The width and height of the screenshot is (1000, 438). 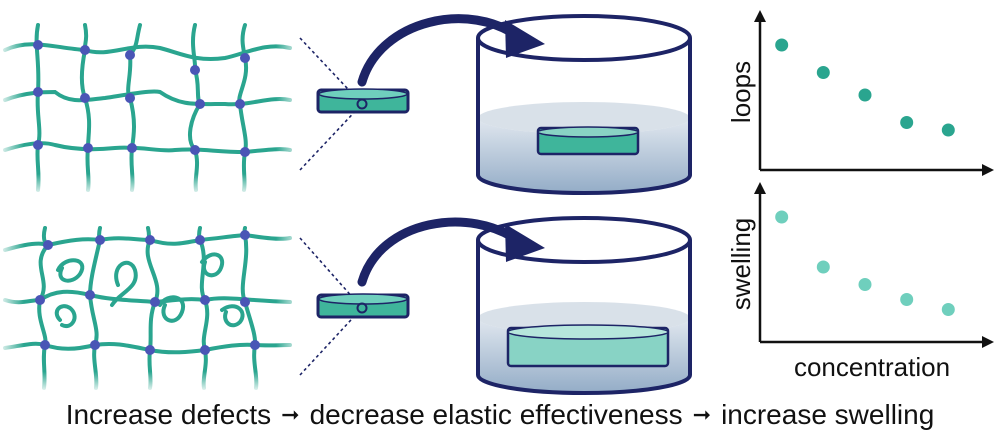 What do you see at coordinates (584, 305) in the screenshot?
I see `beaker-bottom` at bounding box center [584, 305].